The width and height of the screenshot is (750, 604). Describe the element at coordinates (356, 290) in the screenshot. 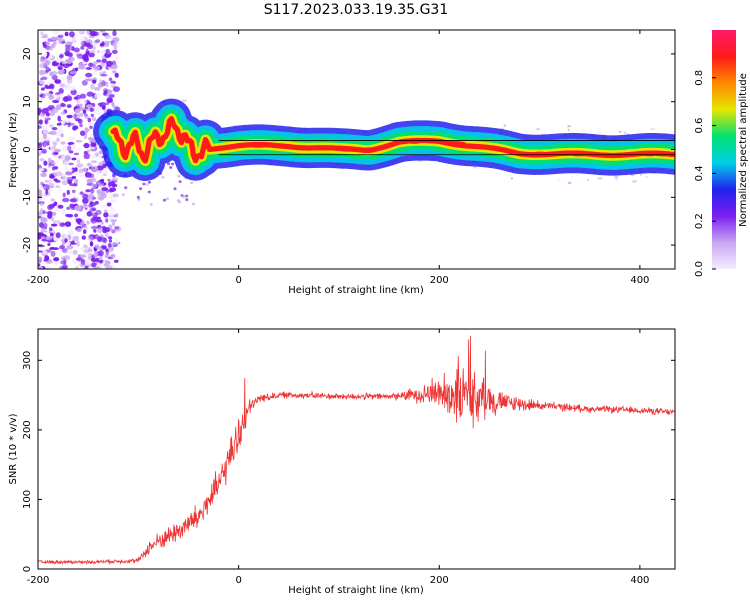

I see `spectrogram-x-label: Height of straight line (km)` at that location.